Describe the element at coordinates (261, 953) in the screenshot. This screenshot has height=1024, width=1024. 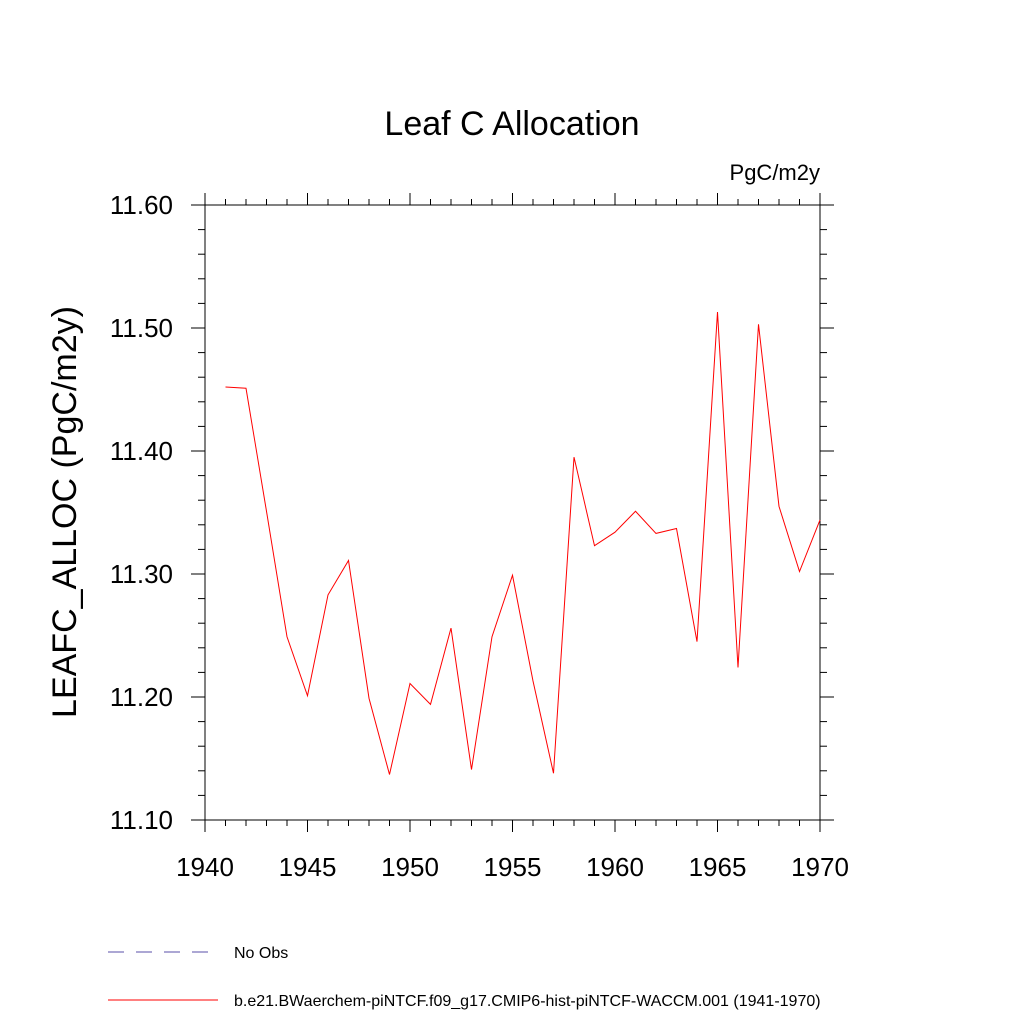
I see `legend-label-no-obs: No Obs` at that location.